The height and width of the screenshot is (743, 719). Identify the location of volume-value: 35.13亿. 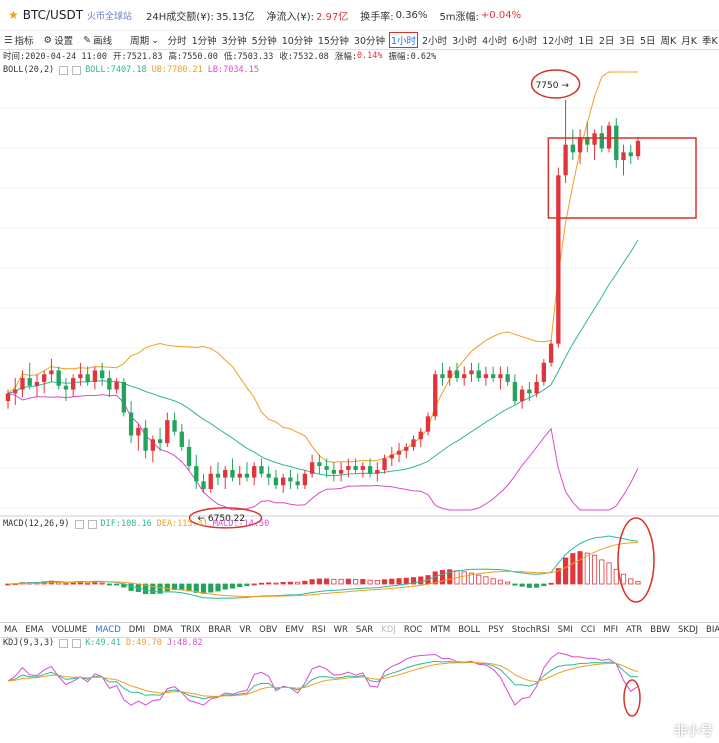
(235, 17).